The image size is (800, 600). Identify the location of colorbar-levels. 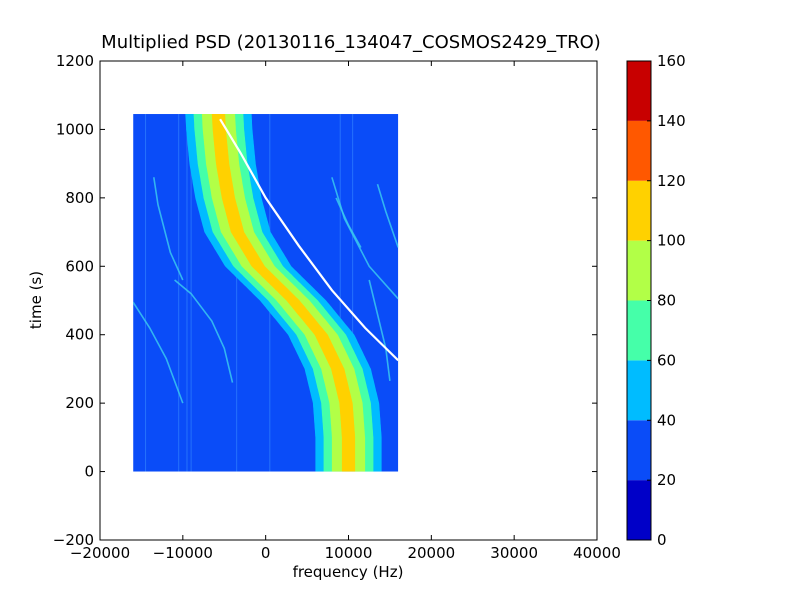
(639, 300).